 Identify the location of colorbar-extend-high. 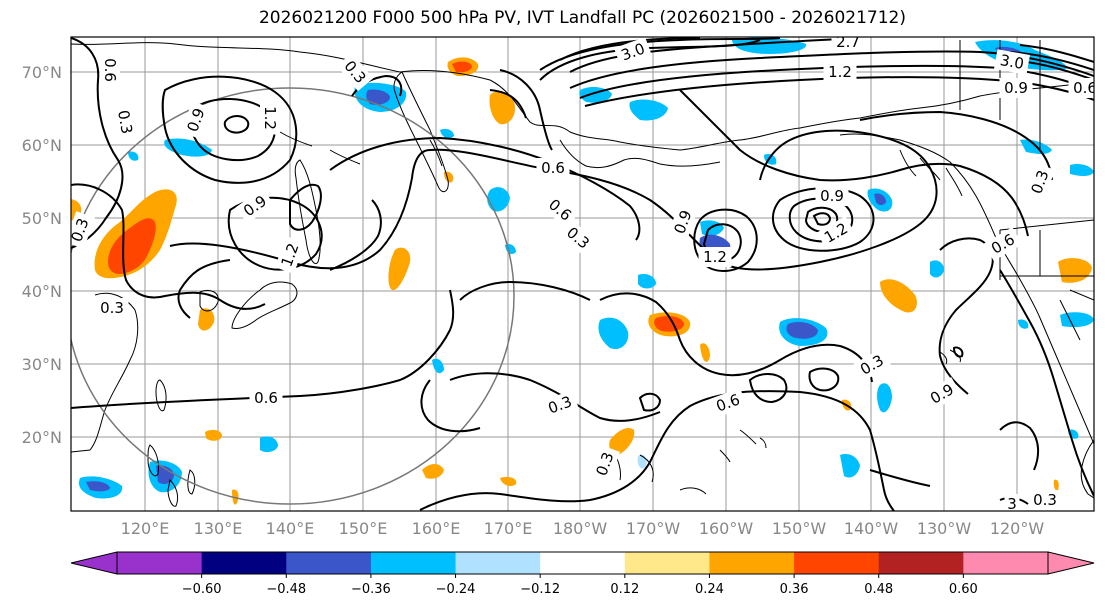
(1071, 563).